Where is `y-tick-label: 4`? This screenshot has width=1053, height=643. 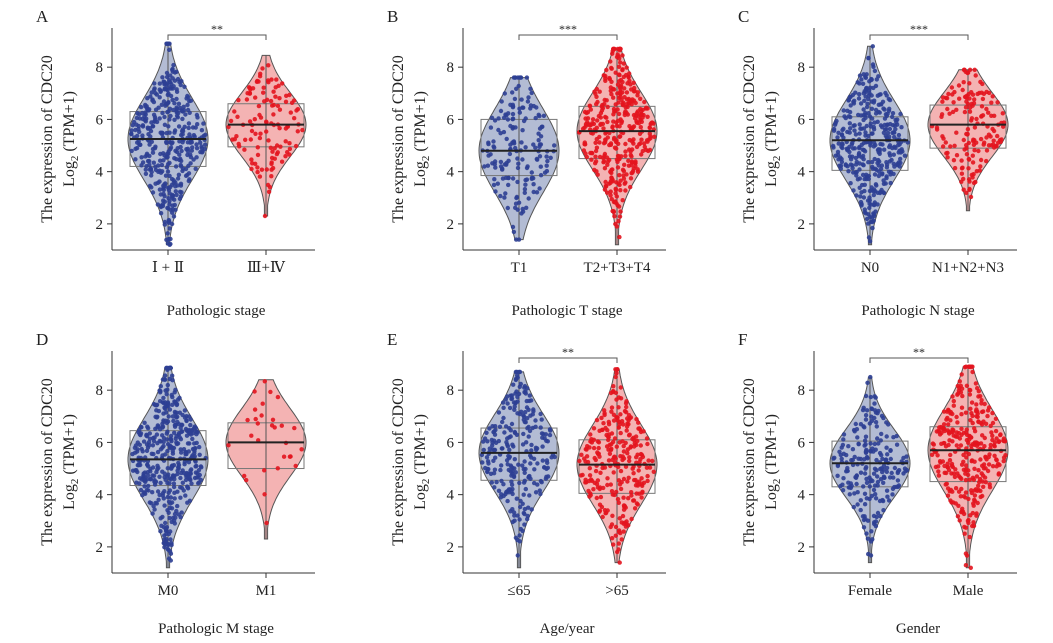 y-tick-label: 4 is located at coordinates (100, 173).